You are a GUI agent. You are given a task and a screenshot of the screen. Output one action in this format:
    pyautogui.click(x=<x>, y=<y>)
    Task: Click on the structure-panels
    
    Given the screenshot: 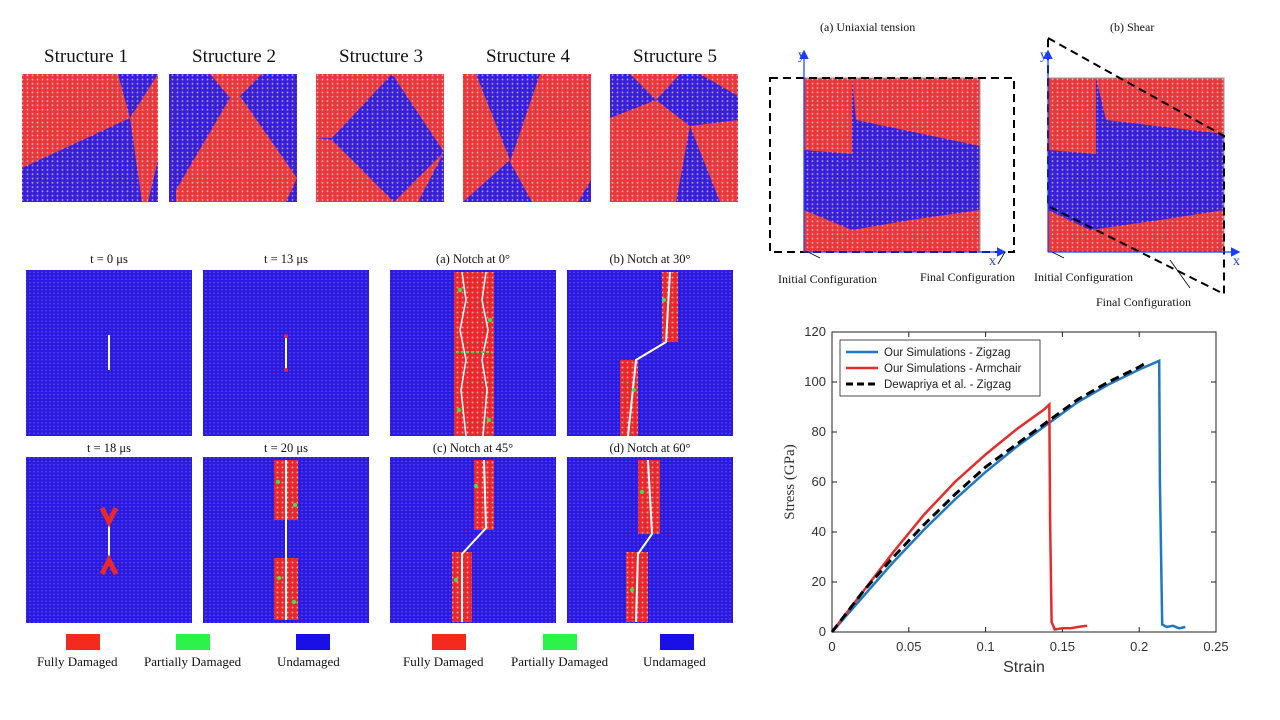 What is the action you would take?
    pyautogui.click(x=380, y=138)
    